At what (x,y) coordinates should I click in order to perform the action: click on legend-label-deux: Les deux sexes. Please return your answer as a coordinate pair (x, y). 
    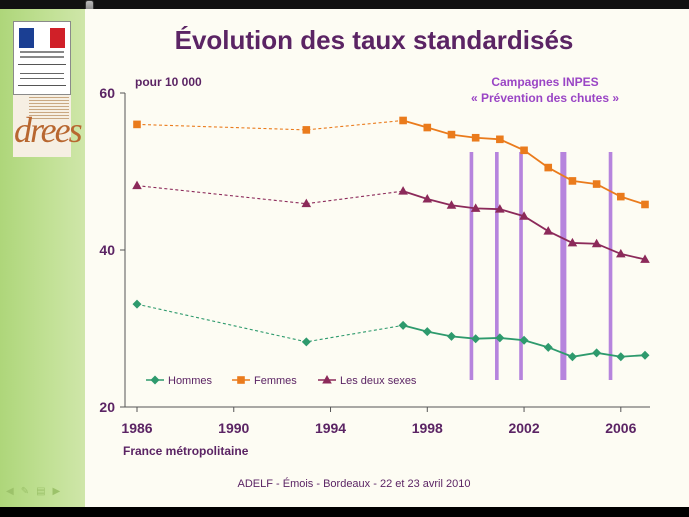
    Looking at the image, I should click on (378, 381).